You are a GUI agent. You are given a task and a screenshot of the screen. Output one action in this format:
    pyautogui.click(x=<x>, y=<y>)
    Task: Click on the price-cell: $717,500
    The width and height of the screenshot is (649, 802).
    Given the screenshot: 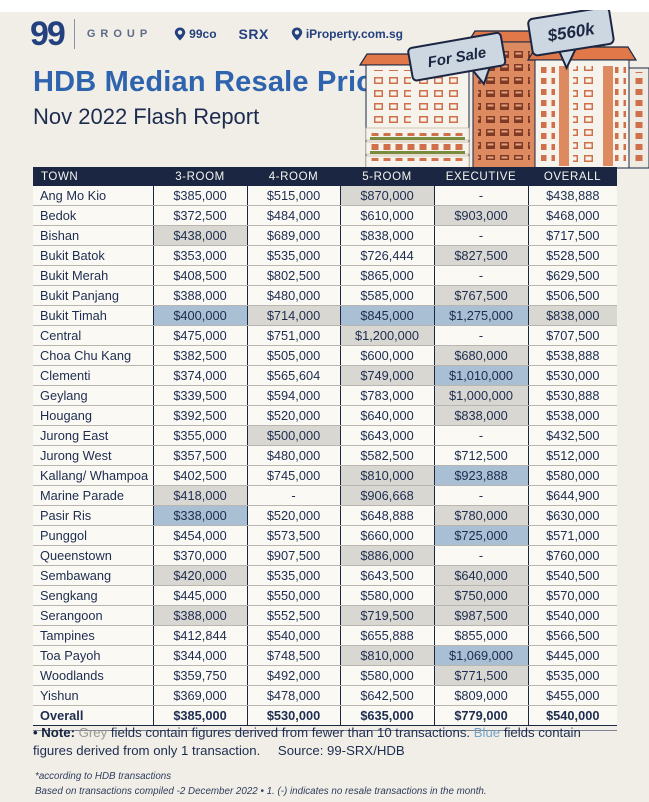 What is the action you would take?
    pyautogui.click(x=572, y=235)
    